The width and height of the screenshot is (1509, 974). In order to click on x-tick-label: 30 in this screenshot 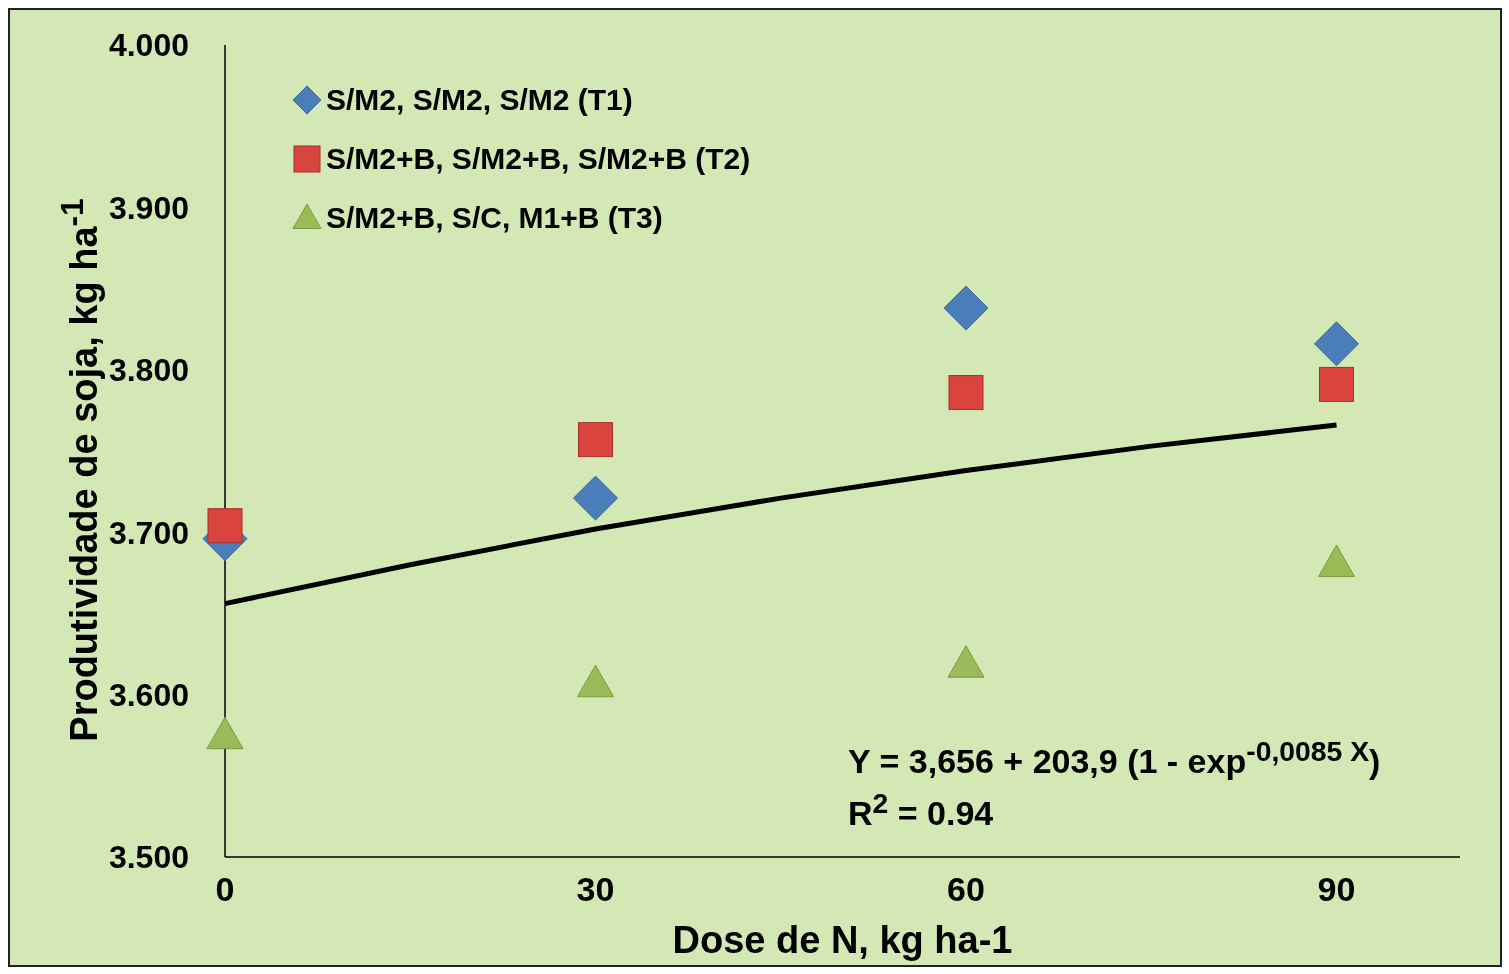, I will do `click(595, 889)`.